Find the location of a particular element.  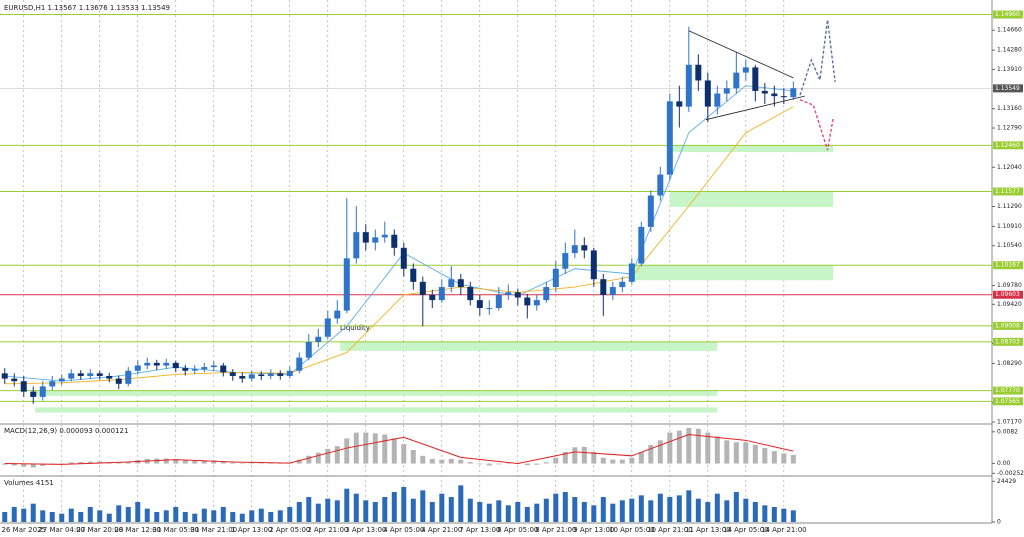

x-tick-label: 4 Apr 05:00 is located at coordinates (403, 530).